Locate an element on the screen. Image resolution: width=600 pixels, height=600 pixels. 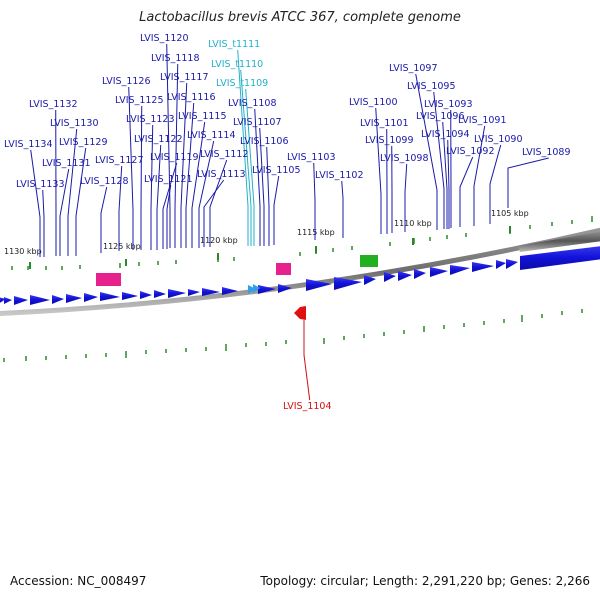
gene-label: LVIS_1108 is located at coordinates (252, 103).